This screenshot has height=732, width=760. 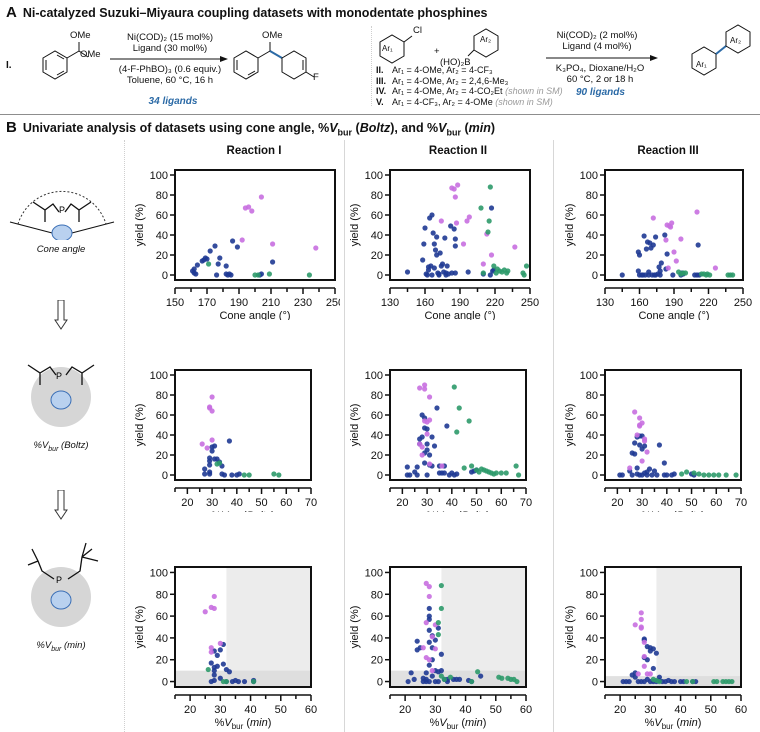 What do you see at coordinates (63, 584) in the screenshot?
I see `vbur-min-schematic-icon: P` at bounding box center [63, 584].